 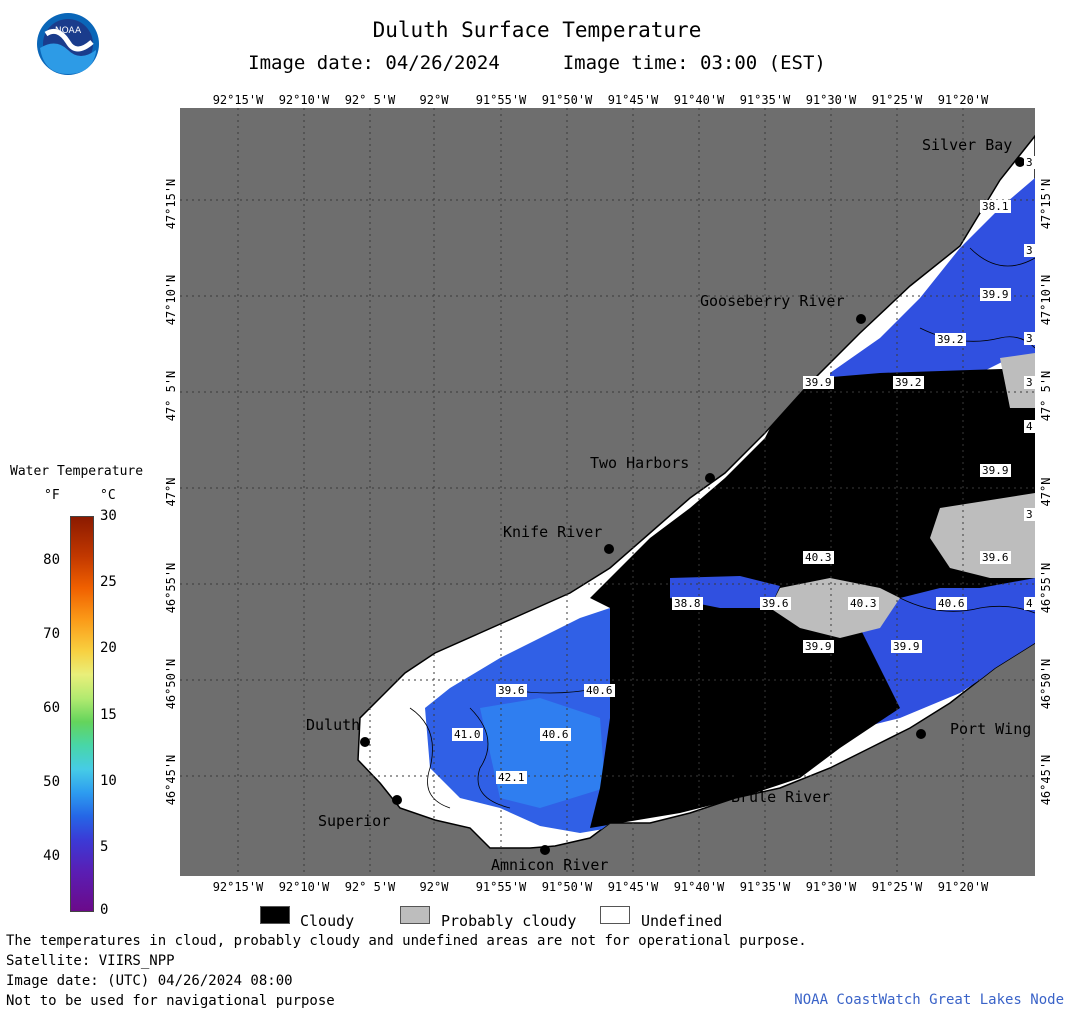 What do you see at coordinates (170, 1001) in the screenshot?
I see `navigation-warning: Not to be used for navigational purpose` at bounding box center [170, 1001].